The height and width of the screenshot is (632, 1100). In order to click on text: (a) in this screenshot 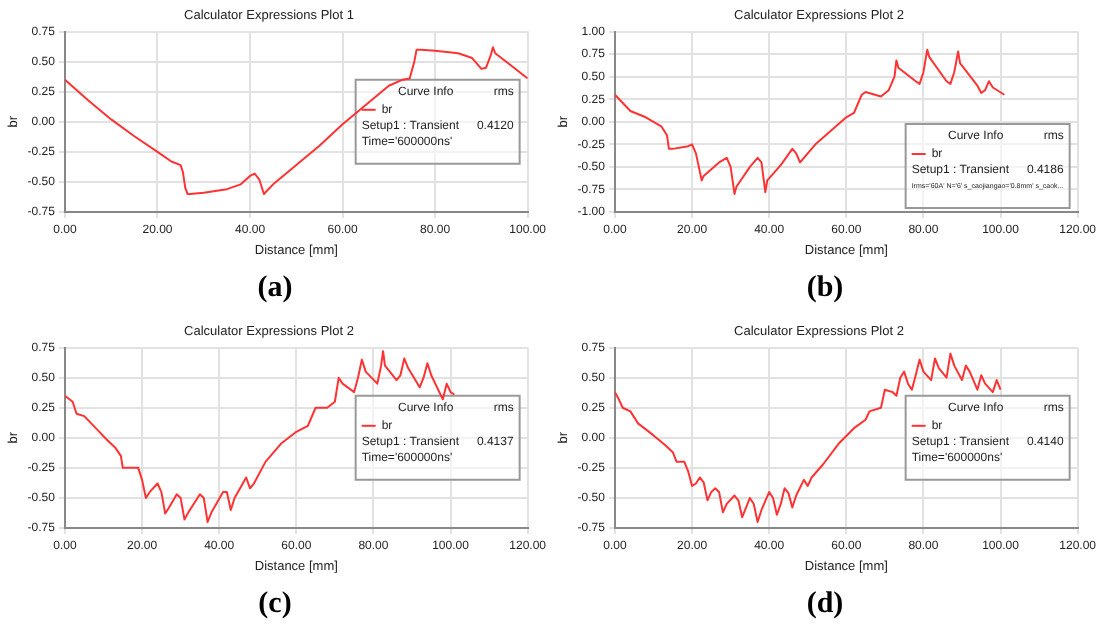, I will do `click(275, 289)`.